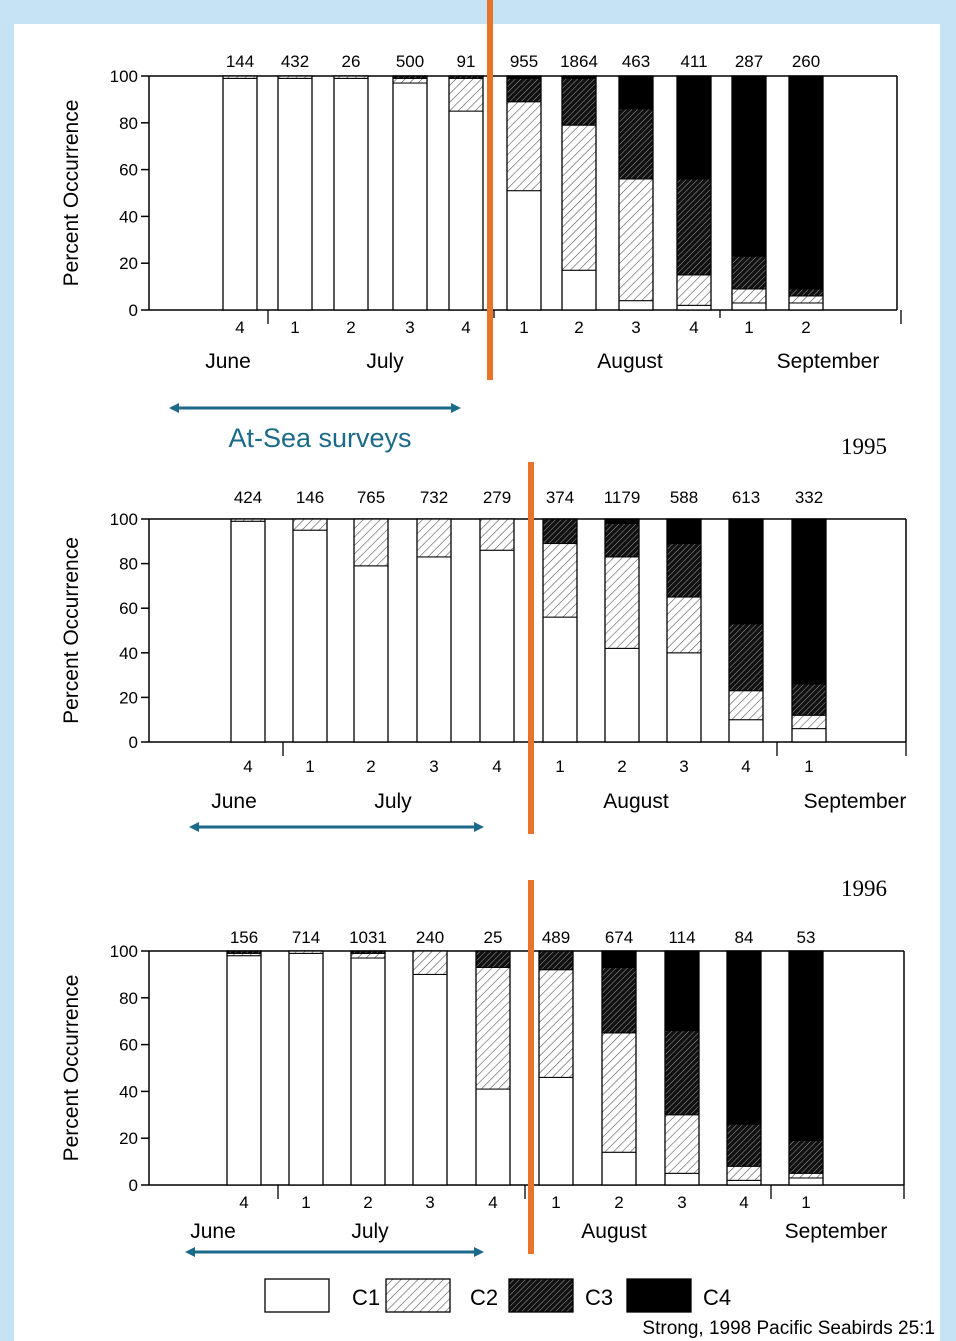 This screenshot has width=956, height=1341. I want to click on sample-size-label: 374, so click(560, 497).